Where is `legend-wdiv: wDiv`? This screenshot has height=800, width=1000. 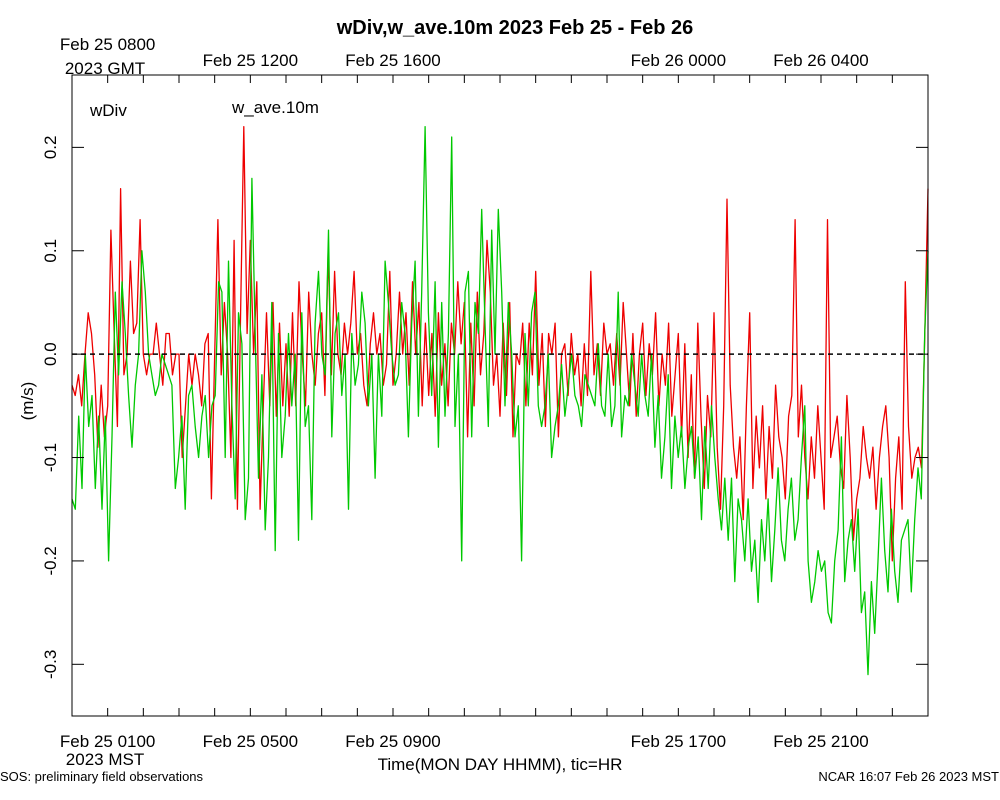 legend-wdiv: wDiv is located at coordinates (108, 110).